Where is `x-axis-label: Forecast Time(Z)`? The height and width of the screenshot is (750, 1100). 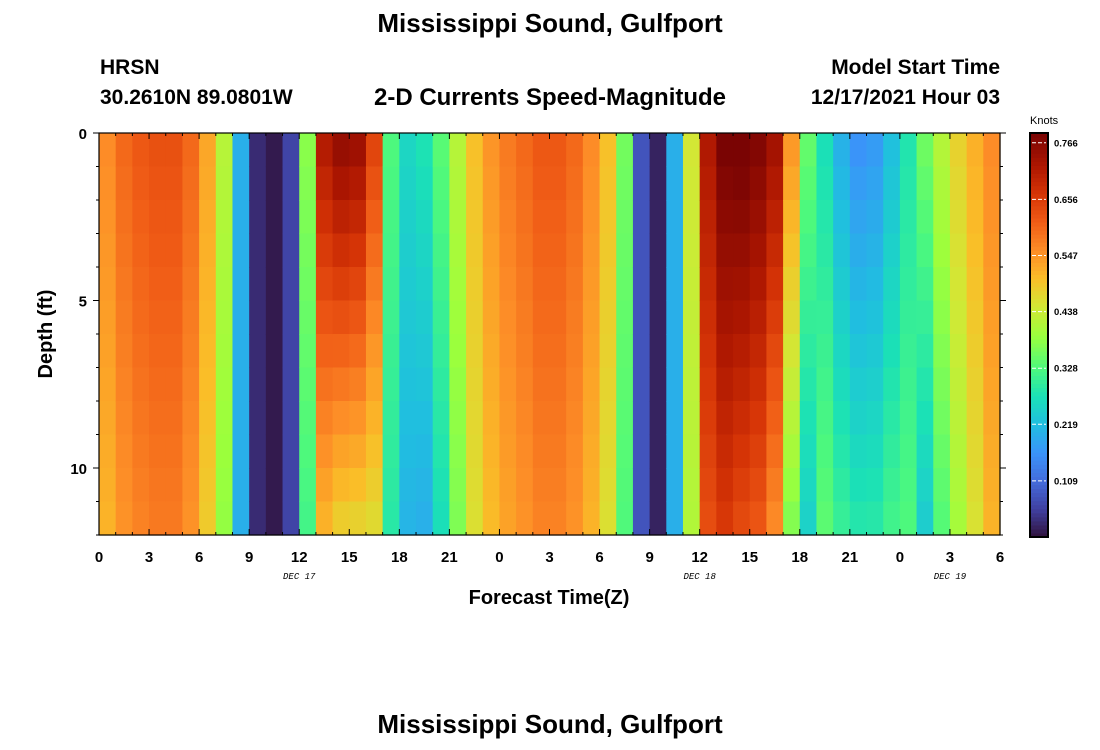
x-axis-label: Forecast Time(Z) is located at coordinates (549, 598).